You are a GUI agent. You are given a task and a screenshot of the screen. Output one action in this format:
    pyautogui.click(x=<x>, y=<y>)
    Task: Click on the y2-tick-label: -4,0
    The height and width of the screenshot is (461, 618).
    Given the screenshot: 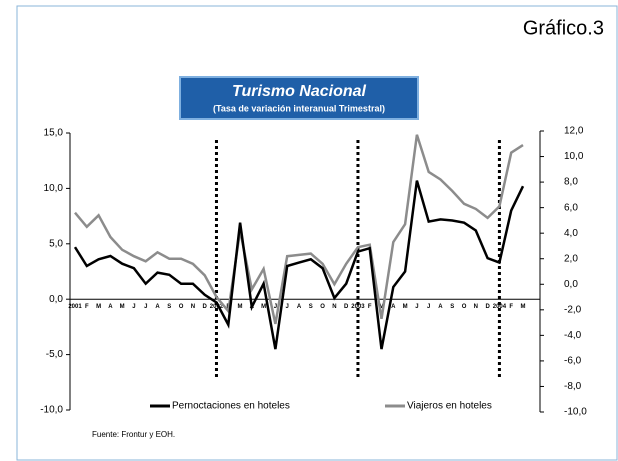 What is the action you would take?
    pyautogui.click(x=573, y=335)
    